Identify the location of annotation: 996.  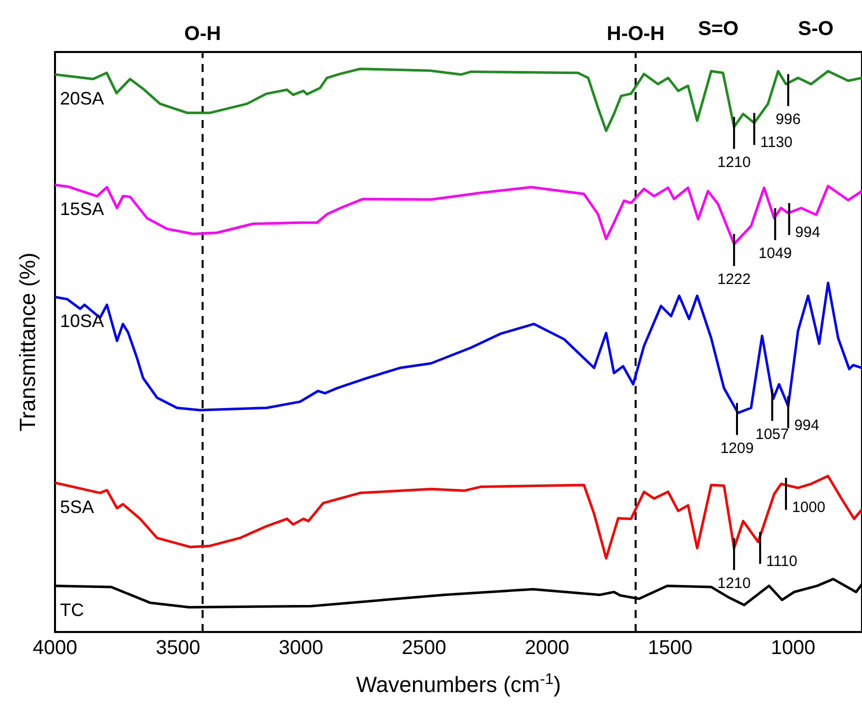
(788, 119).